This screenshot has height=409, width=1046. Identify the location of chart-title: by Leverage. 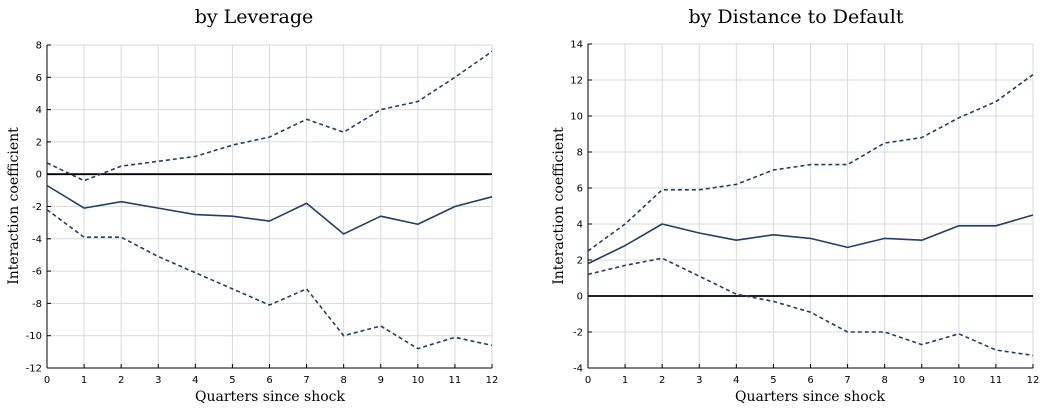
(254, 17).